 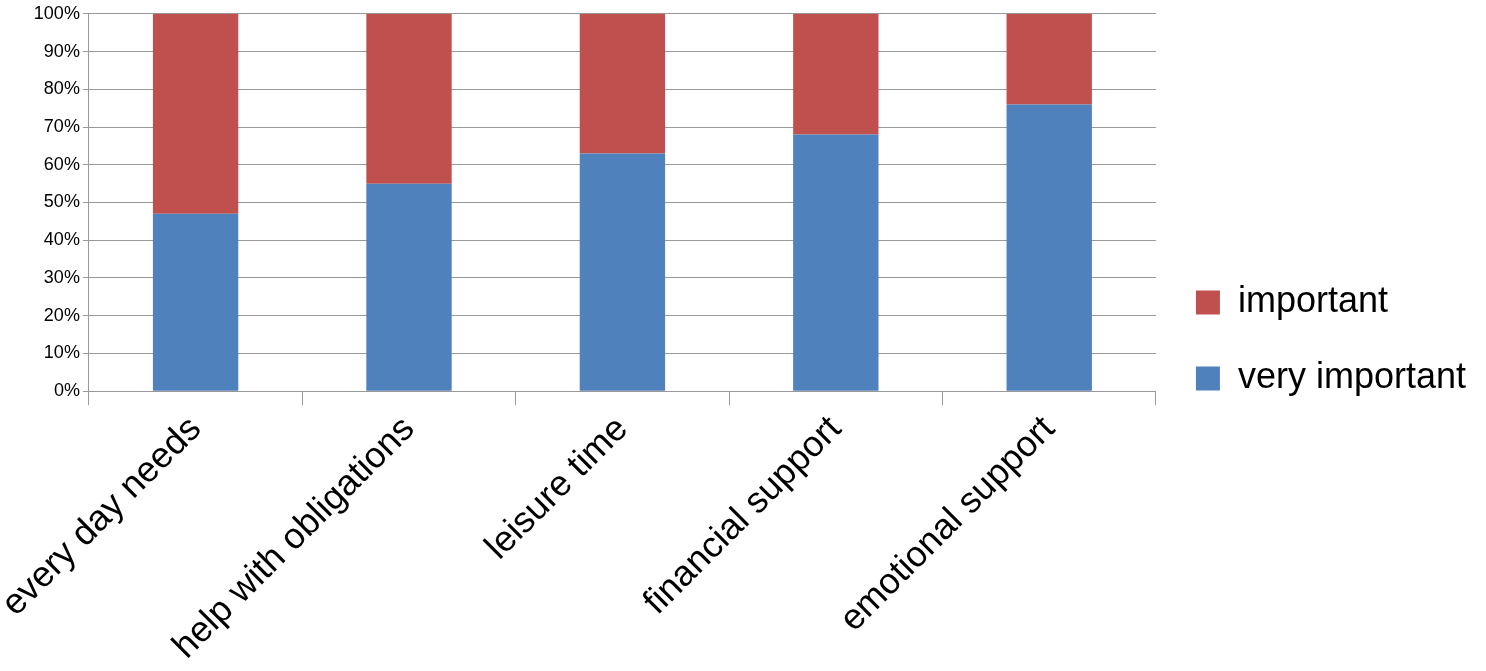 I want to click on y-tick-label: 30%, so click(x=61, y=276).